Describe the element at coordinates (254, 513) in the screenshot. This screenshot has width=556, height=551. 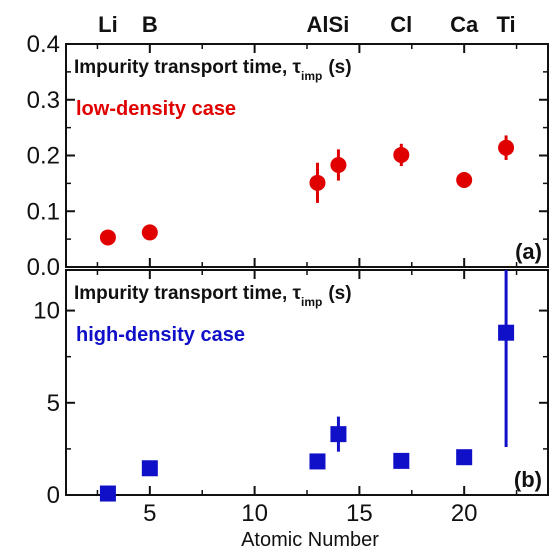
I see `x-tick-label: 10` at that location.